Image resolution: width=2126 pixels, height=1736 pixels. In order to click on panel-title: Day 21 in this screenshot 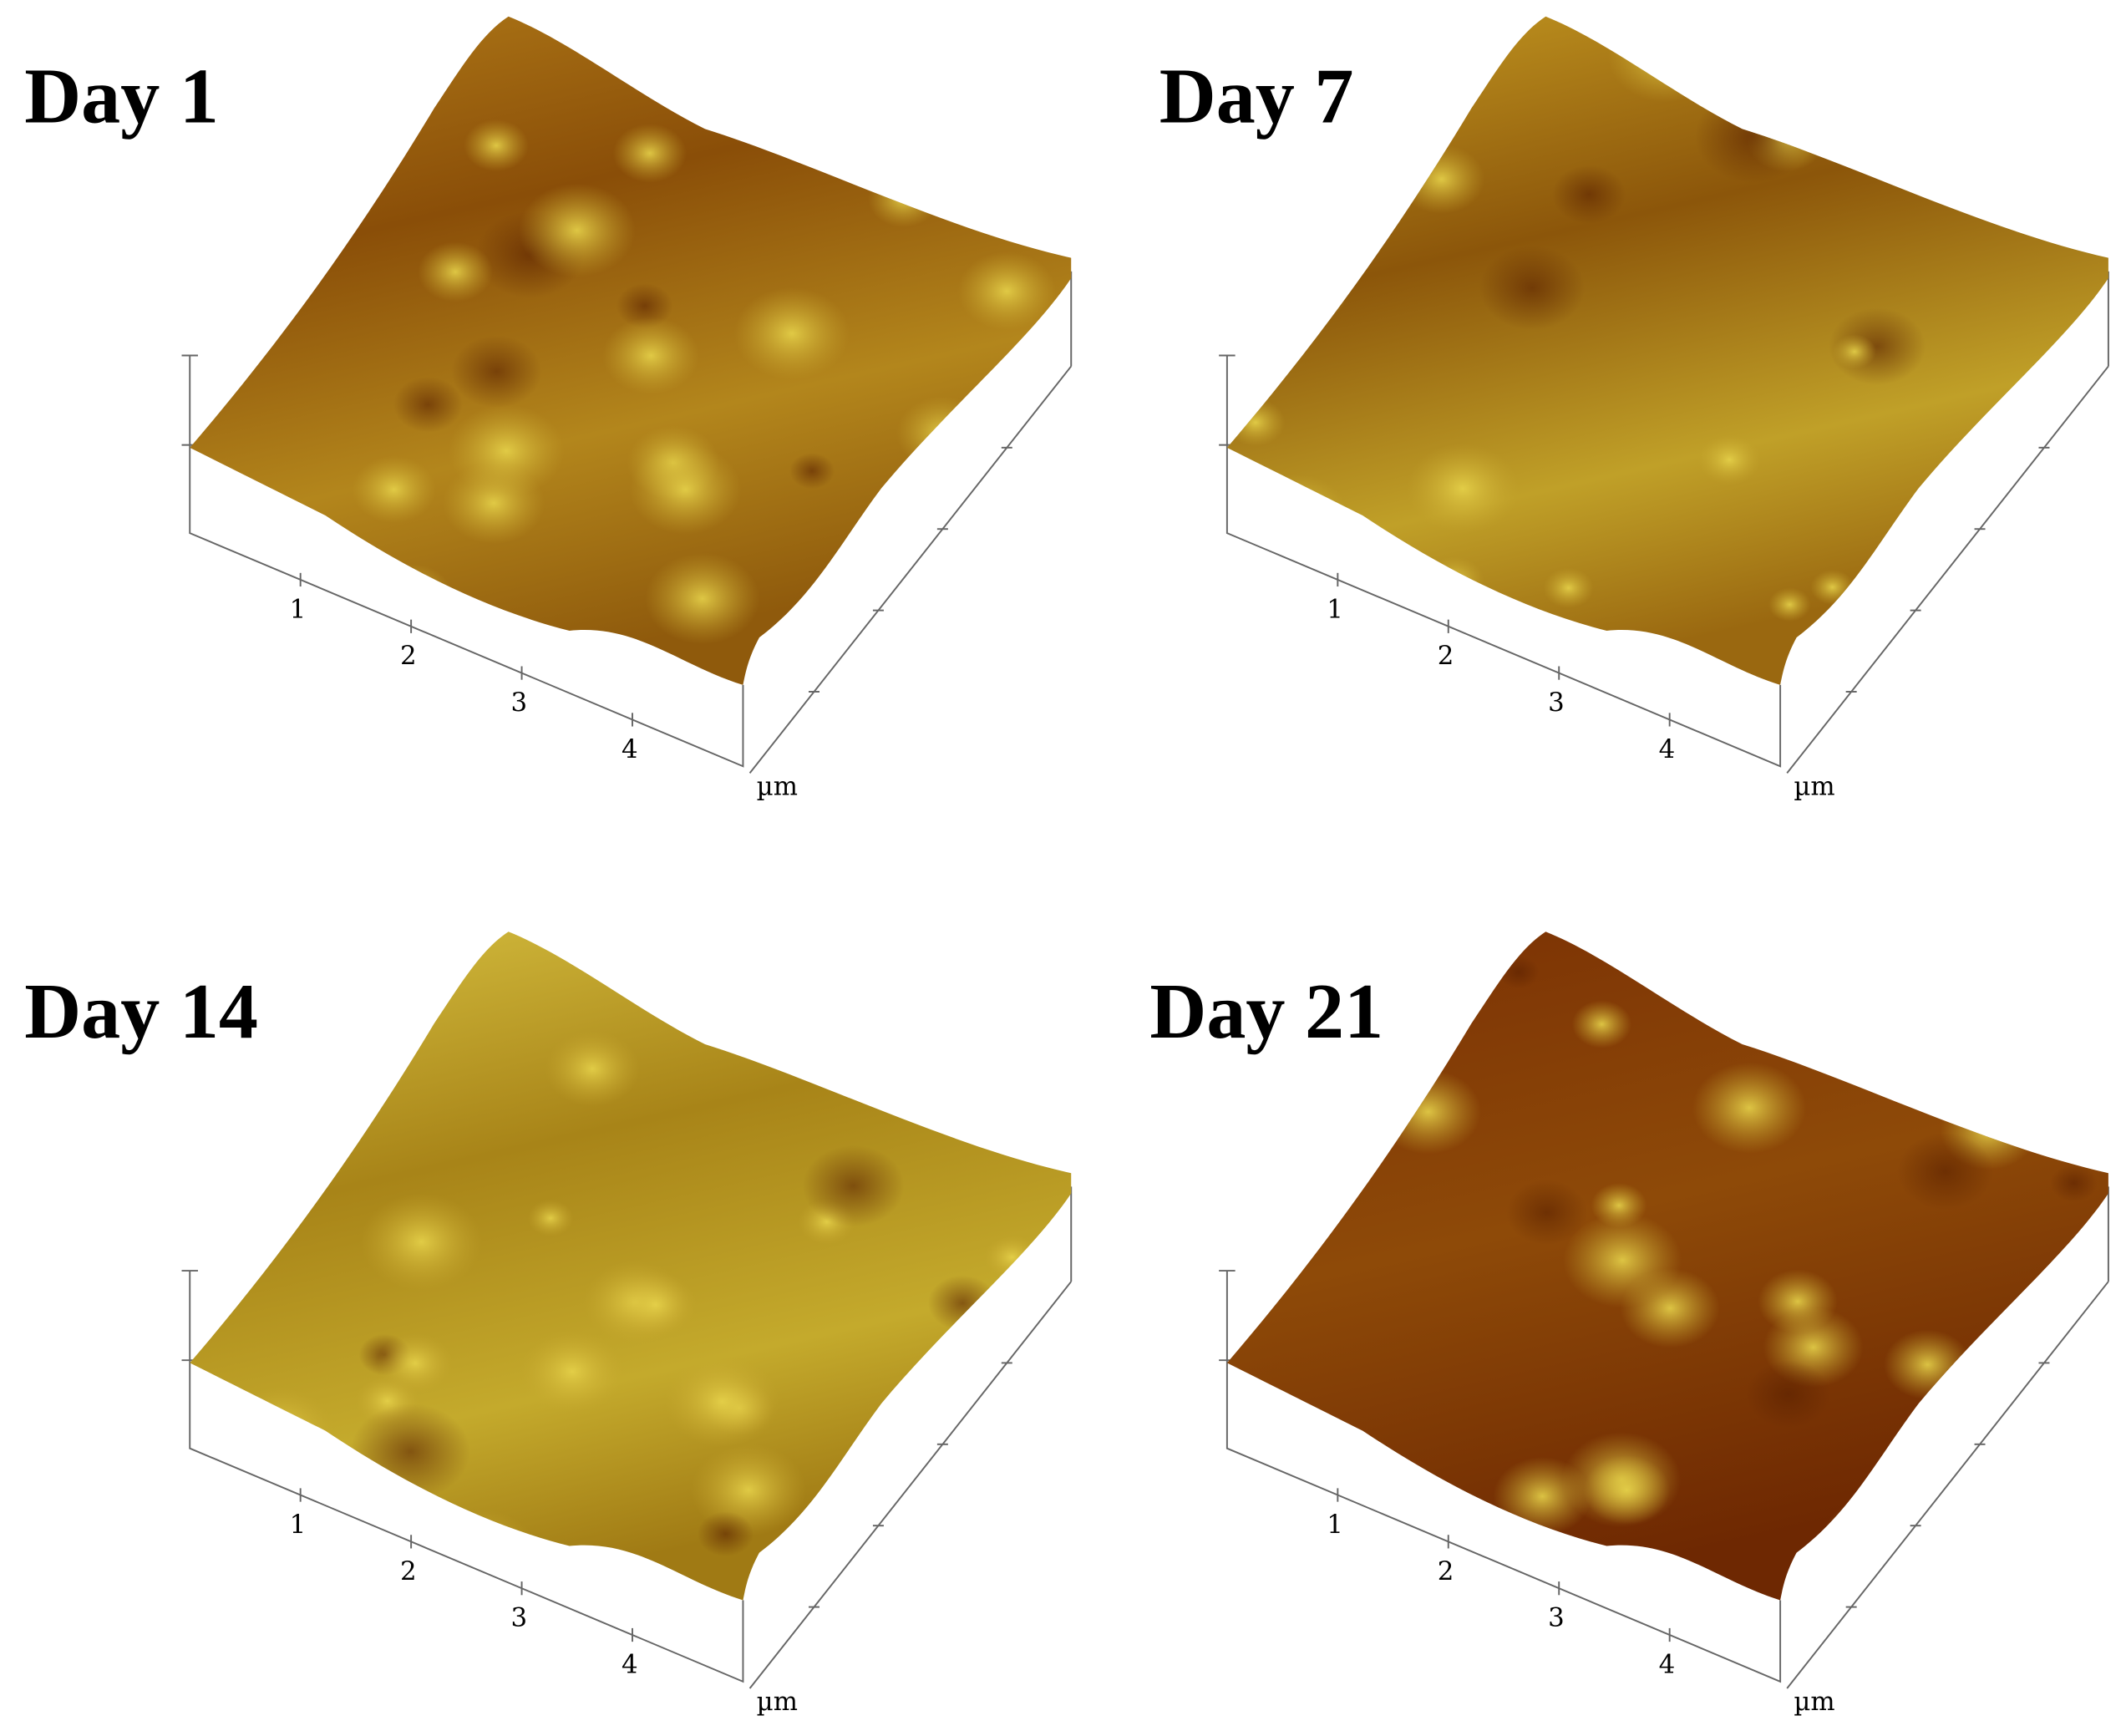, I will do `click(1266, 1011)`.